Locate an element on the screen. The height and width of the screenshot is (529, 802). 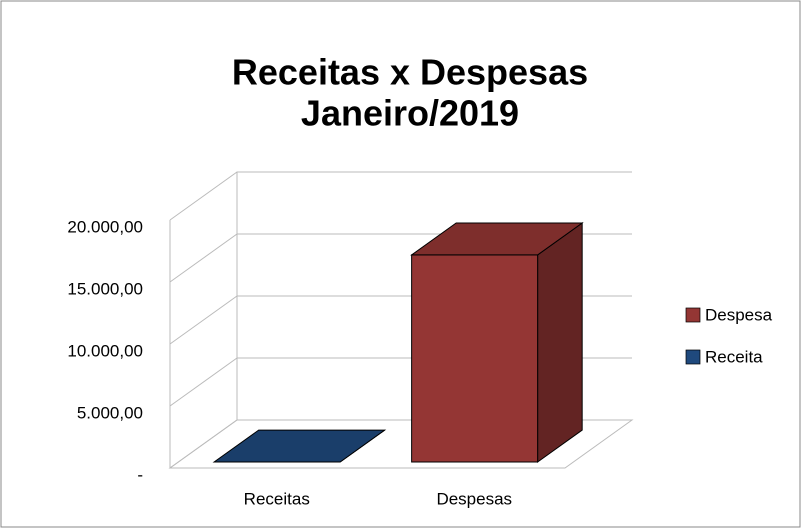
chart-title: Receitas x Despesas is located at coordinates (410, 72).